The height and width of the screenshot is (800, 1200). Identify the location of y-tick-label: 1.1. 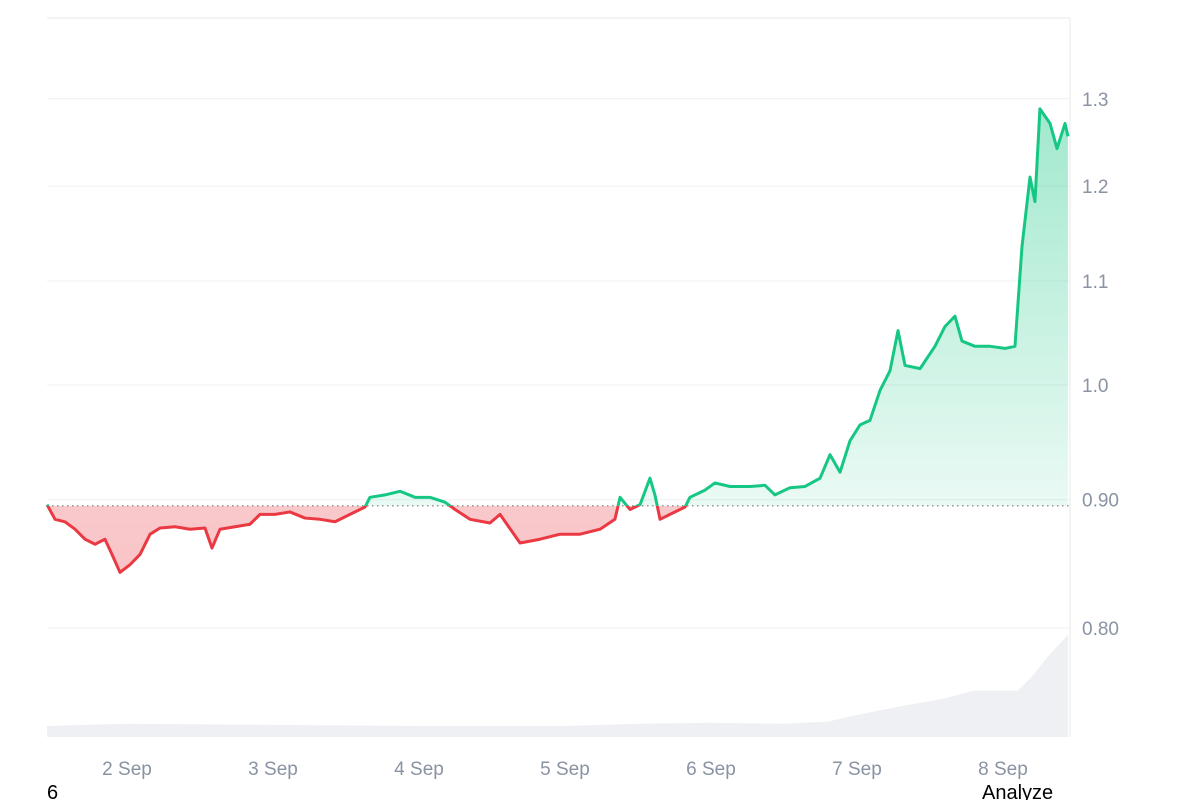
(1095, 282).